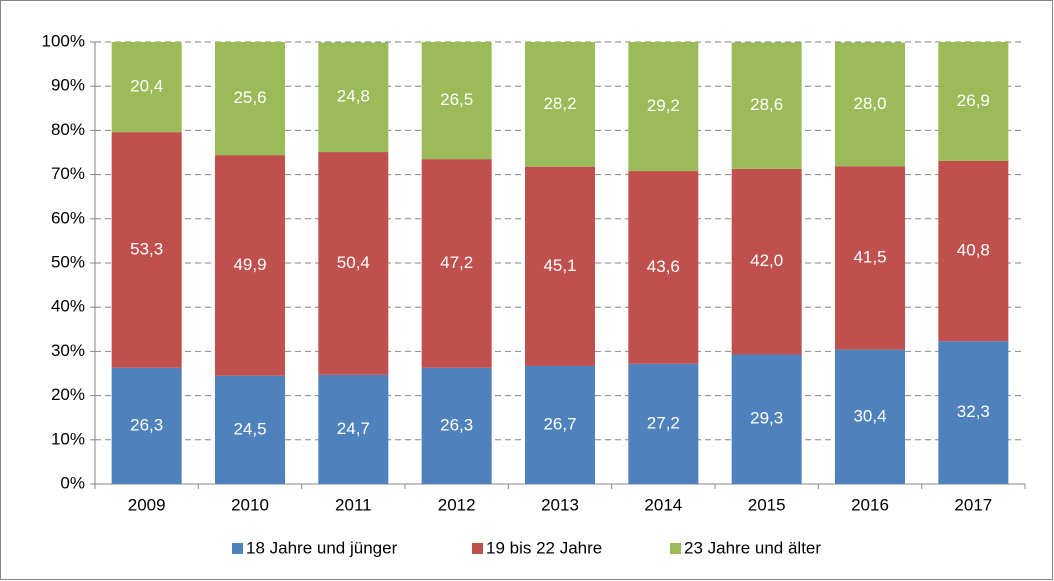  Describe the element at coordinates (560, 504) in the screenshot. I see `x-tick-label: 2013` at that location.